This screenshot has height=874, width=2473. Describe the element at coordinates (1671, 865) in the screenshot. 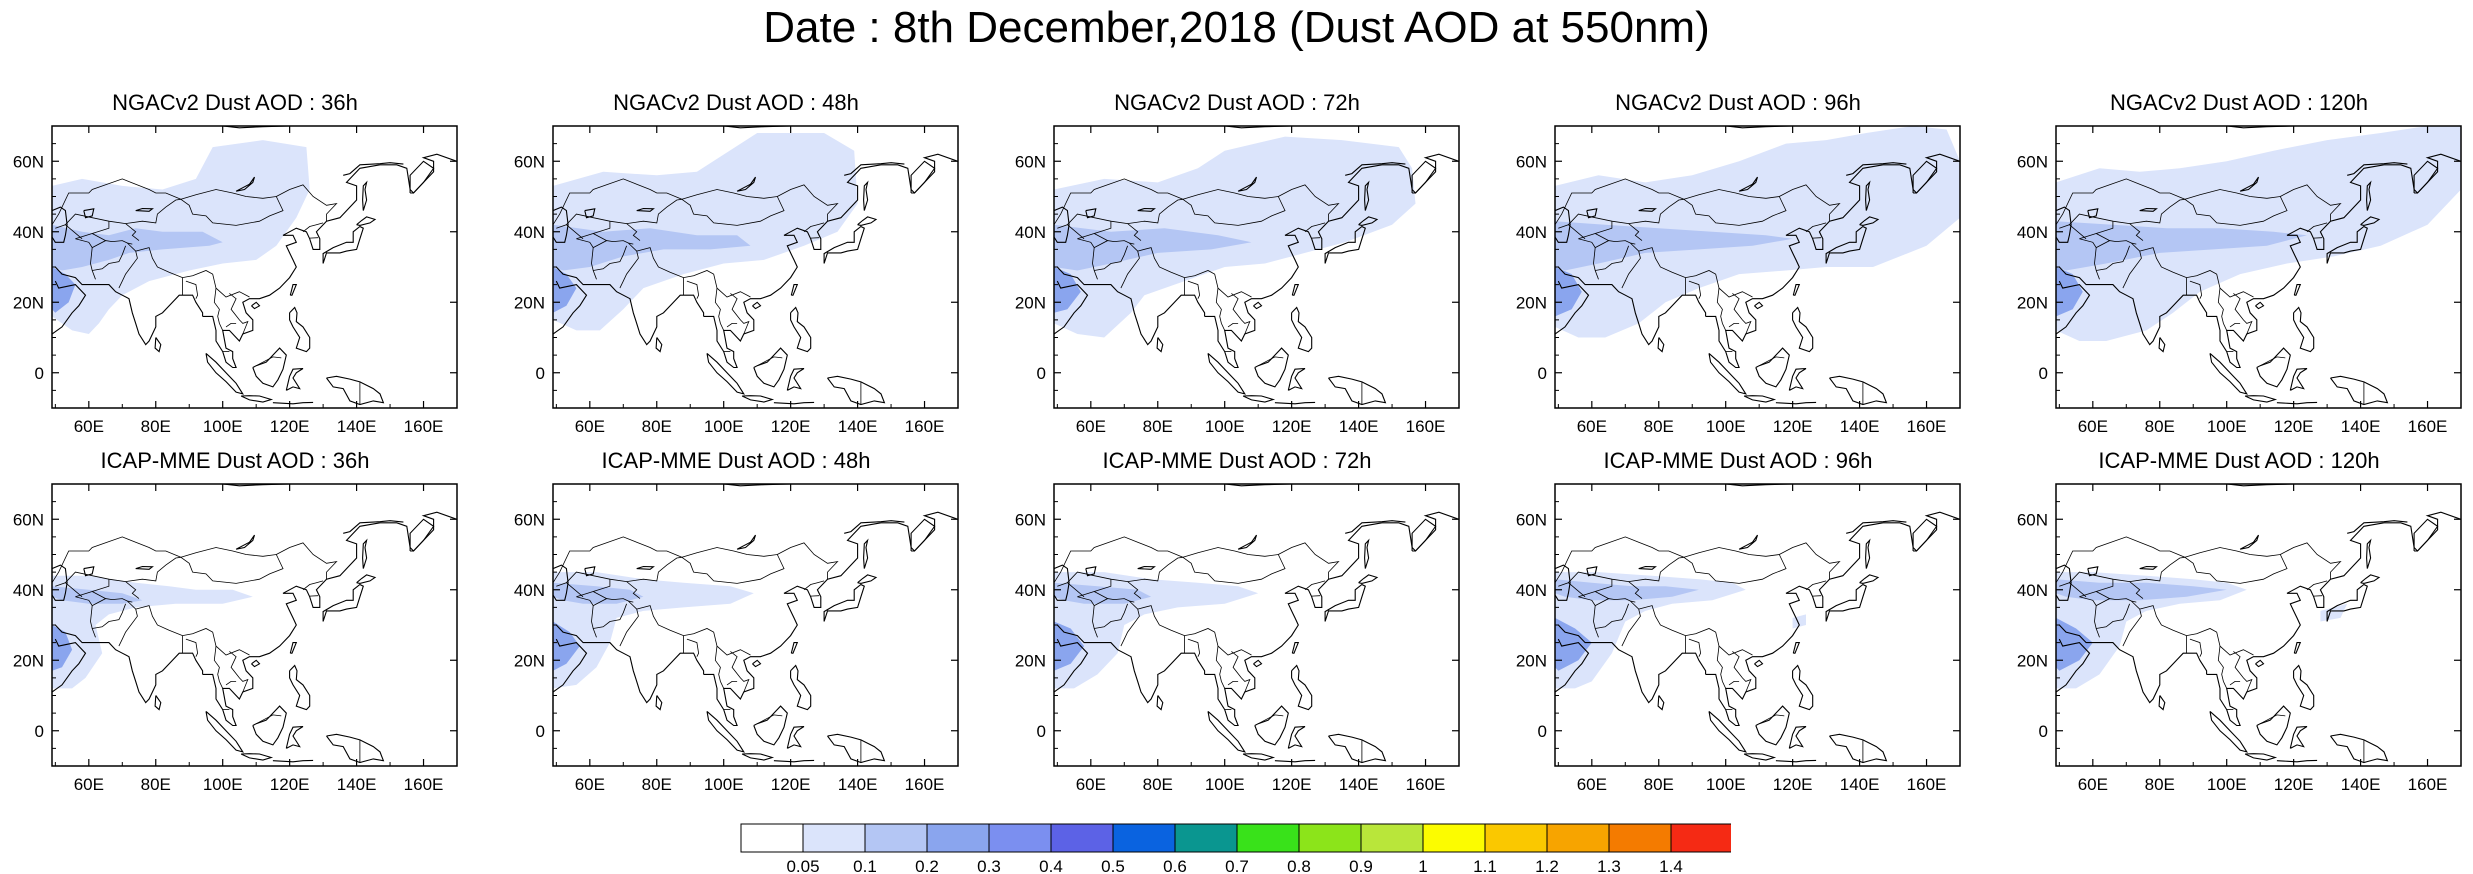

I see `colorbar-label: 1.4` at that location.